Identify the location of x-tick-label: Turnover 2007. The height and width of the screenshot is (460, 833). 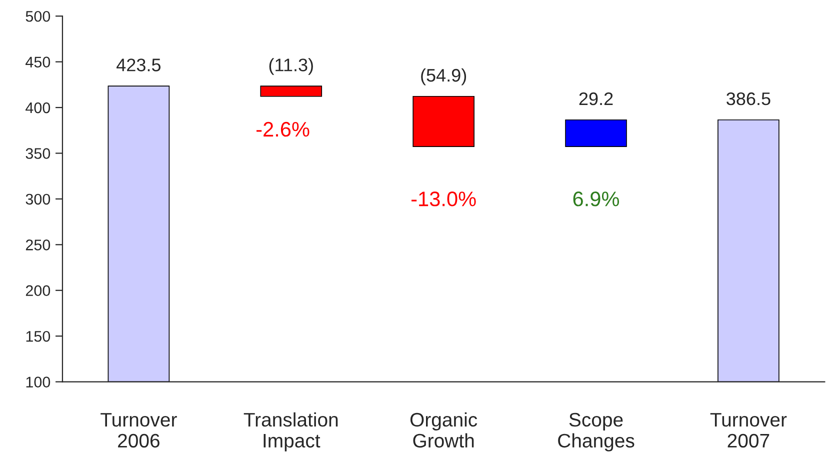
(748, 430).